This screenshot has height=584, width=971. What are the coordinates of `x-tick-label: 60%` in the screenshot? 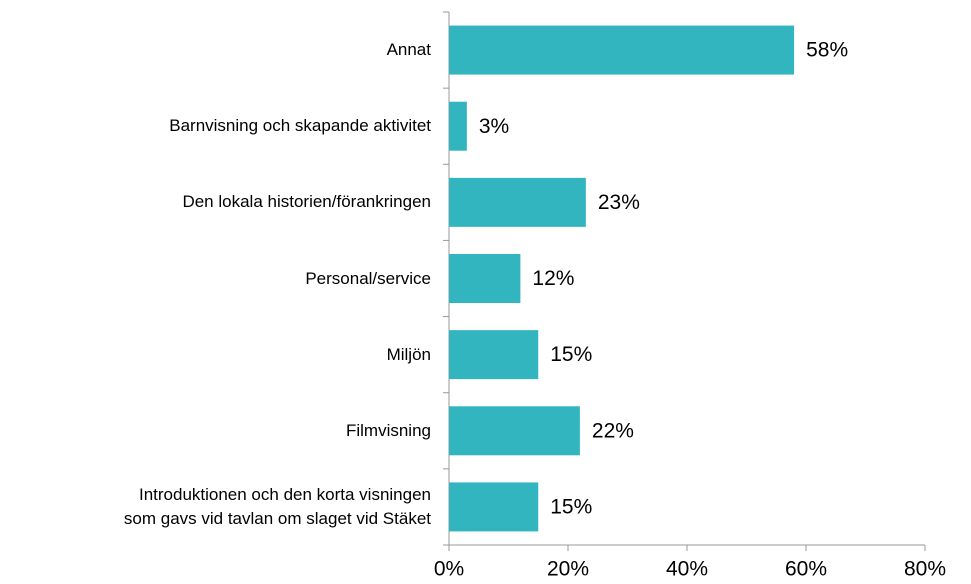 It's located at (806, 569).